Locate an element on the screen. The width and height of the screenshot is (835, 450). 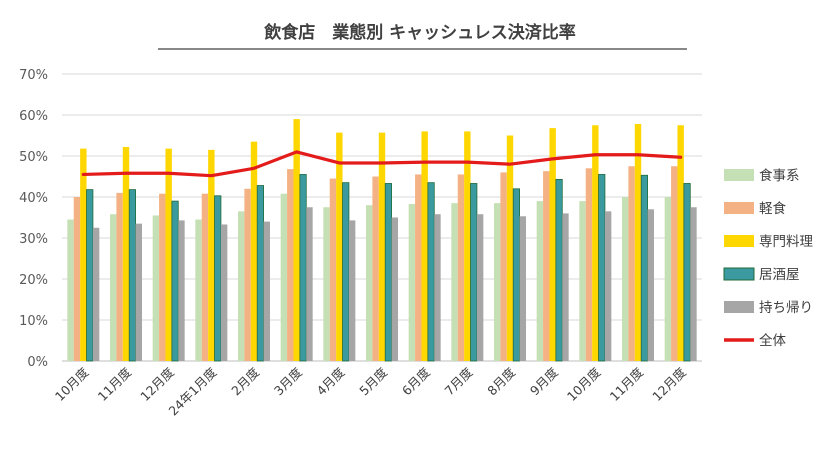
y-tick-label: 60% is located at coordinates (33, 116).